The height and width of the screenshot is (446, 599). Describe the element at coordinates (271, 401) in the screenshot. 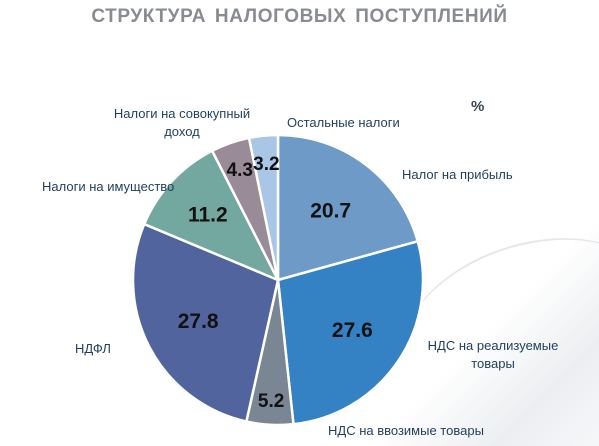

I see `slice-value-label: 5.2` at that location.